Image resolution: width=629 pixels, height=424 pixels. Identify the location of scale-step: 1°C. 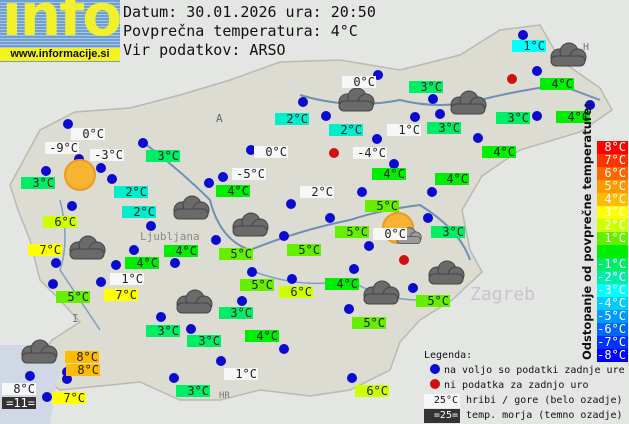
(612, 238).